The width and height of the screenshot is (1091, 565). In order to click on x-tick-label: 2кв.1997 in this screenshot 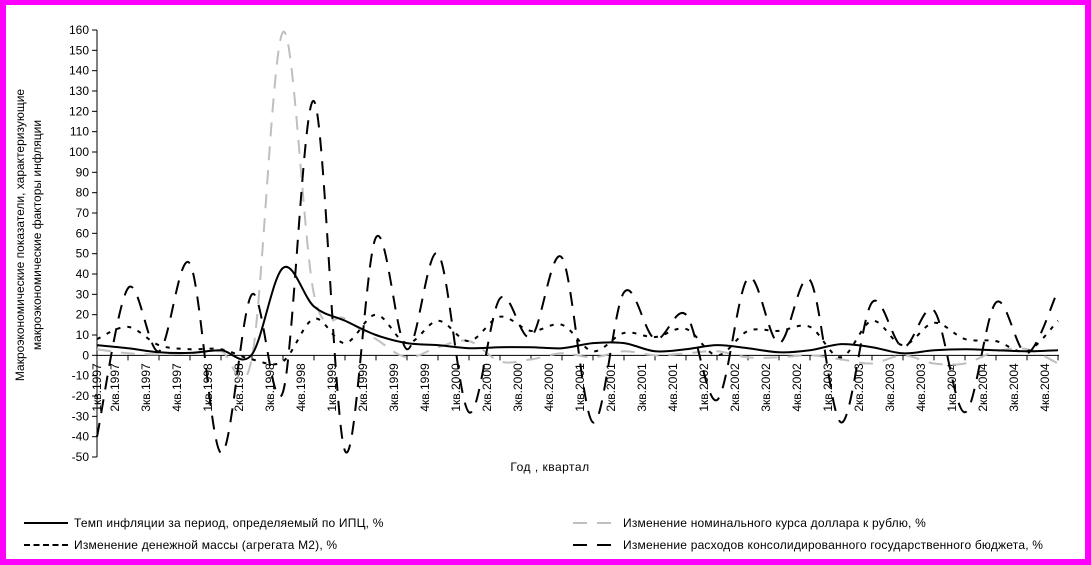, I will do `click(115, 387)`.